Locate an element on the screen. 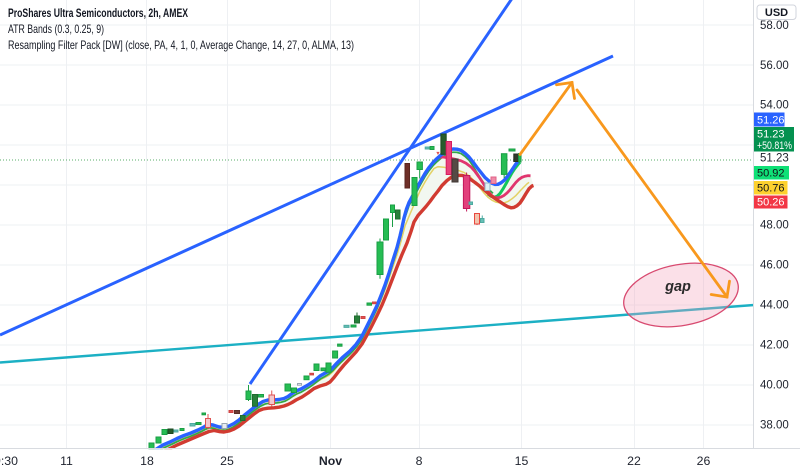 This screenshot has height=472, width=800. svg-text: 56.00 is located at coordinates (774, 66).